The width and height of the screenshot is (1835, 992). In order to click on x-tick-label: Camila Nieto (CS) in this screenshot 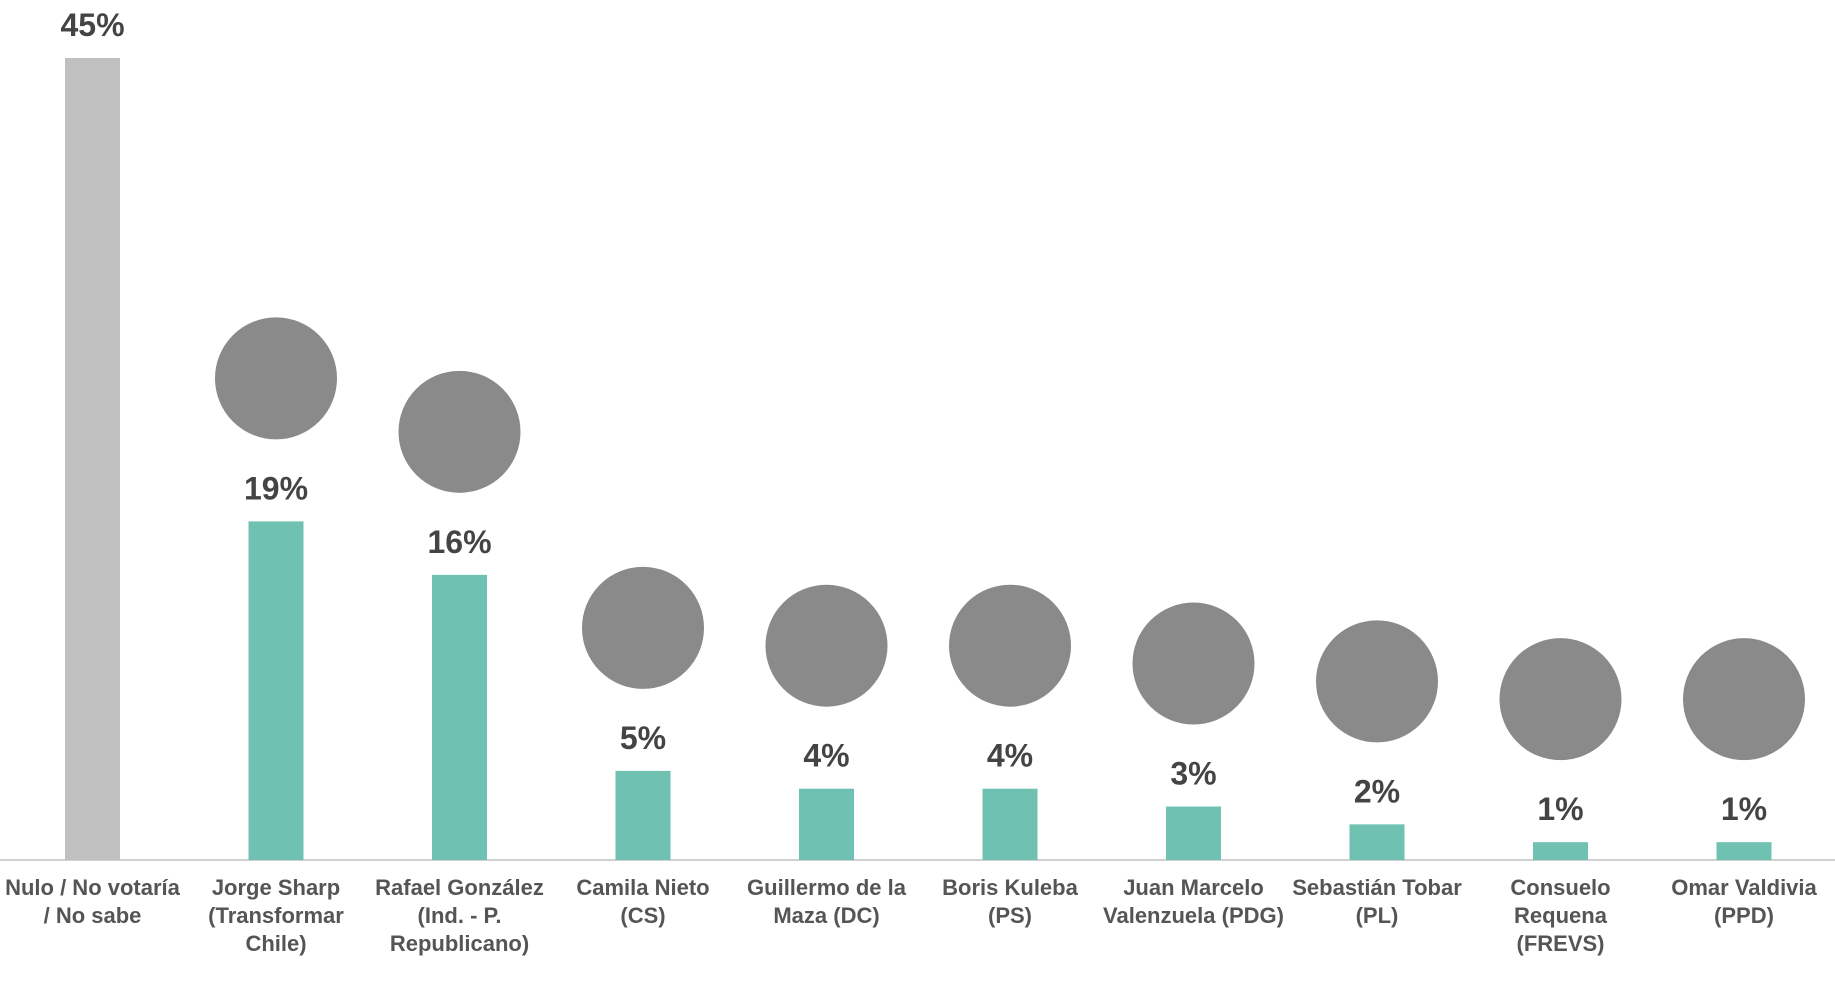, I will do `click(643, 901)`.